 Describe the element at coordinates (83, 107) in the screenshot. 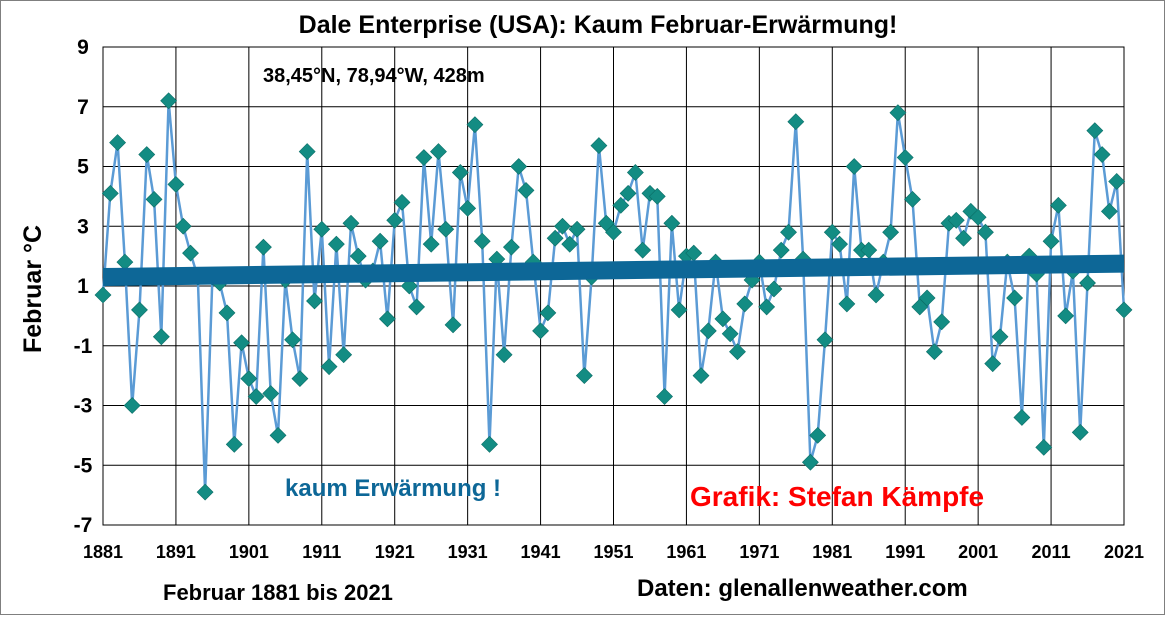

I see `y-tick-label: 7` at that location.